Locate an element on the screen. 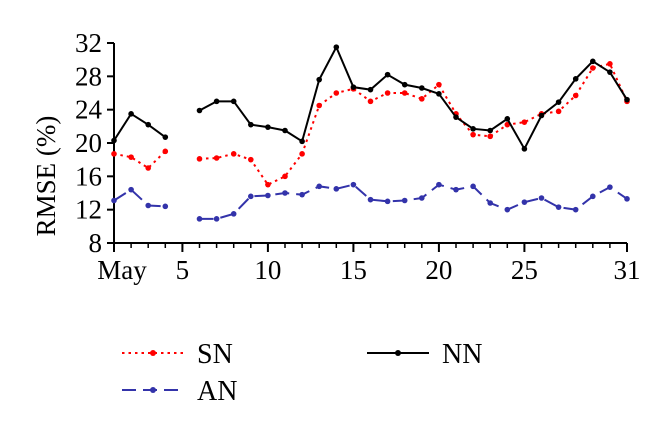  series-sn-line is located at coordinates (139, 160).